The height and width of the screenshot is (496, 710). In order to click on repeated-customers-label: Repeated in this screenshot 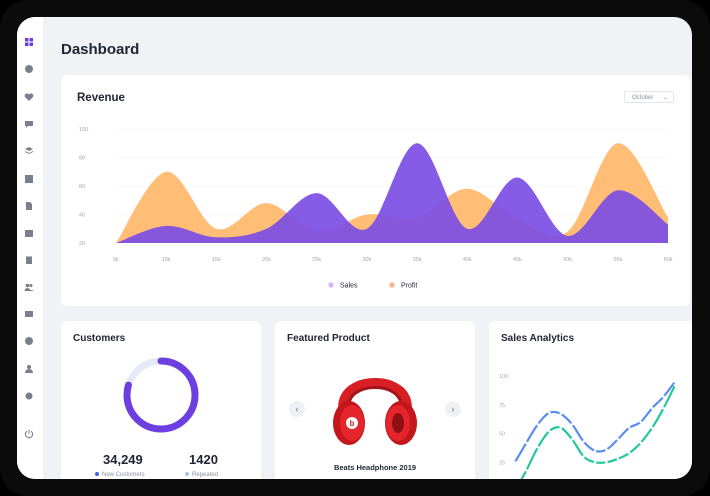, I will do `click(205, 475)`.